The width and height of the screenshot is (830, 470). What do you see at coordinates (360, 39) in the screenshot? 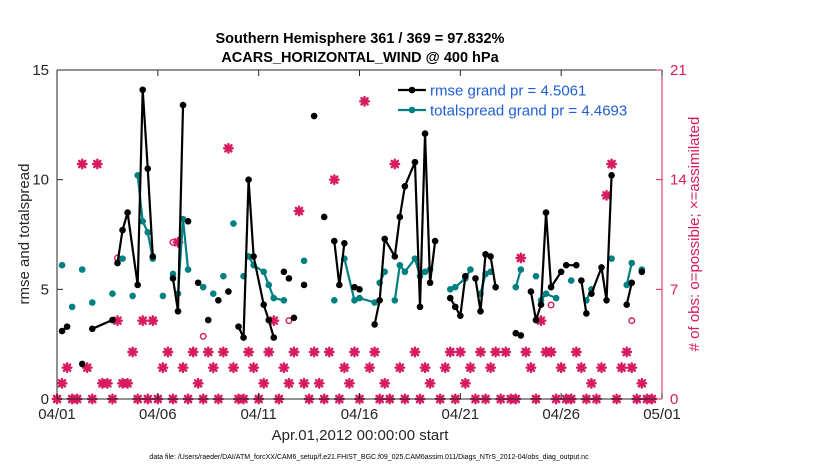
I see `chart-title-line1: Southern Hemisphere 361 / 369 = 97.832%` at bounding box center [360, 39].